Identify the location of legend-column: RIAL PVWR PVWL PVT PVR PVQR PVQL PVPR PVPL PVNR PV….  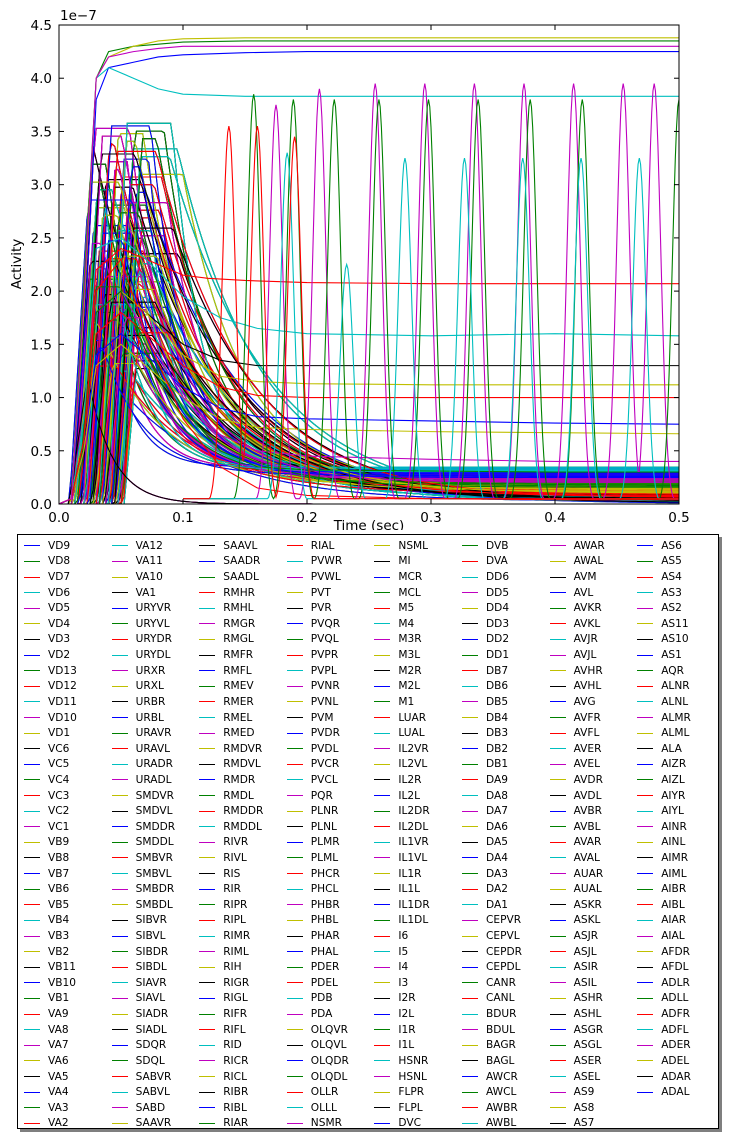
(324, 834).